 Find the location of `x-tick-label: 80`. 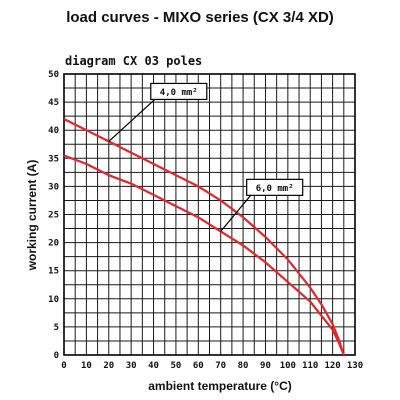

x-tick-label: 80 is located at coordinates (243, 366).